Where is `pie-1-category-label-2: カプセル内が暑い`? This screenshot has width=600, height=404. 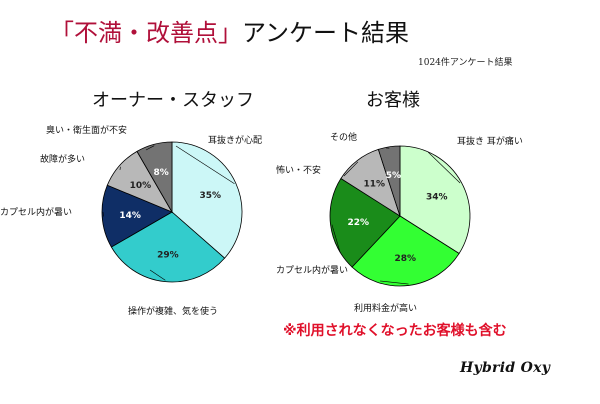
pie-1-category-label-2: カプセル内が暑い is located at coordinates (312, 270).